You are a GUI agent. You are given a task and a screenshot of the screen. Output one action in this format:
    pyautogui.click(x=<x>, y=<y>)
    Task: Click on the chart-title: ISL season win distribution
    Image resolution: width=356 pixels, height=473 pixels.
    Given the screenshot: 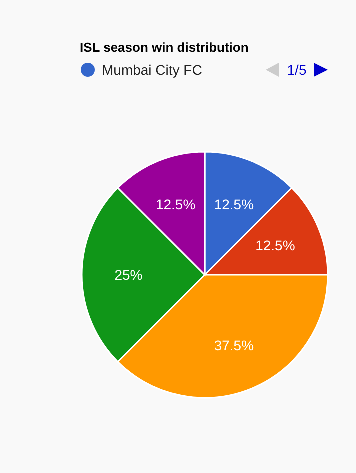 What is the action you would take?
    pyautogui.click(x=164, y=47)
    